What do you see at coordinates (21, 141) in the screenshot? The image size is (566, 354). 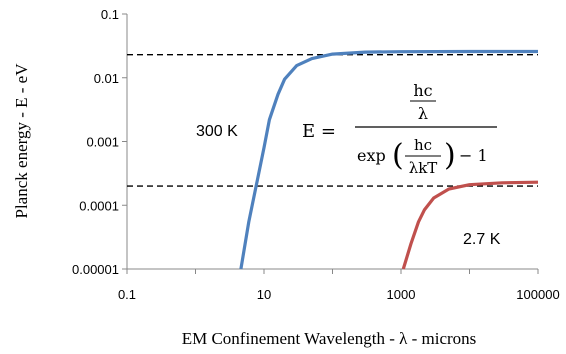 I see `y-axis-title: Planck energy - E - eV` at bounding box center [21, 141].